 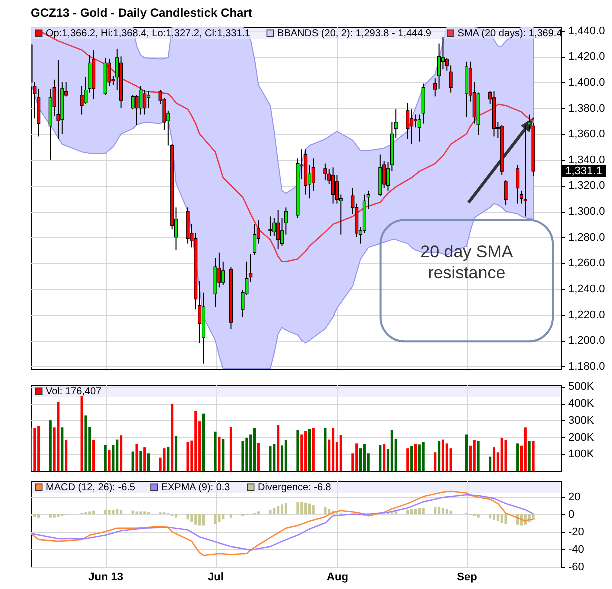 I want to click on y-tick-label: 20, so click(x=574, y=497).